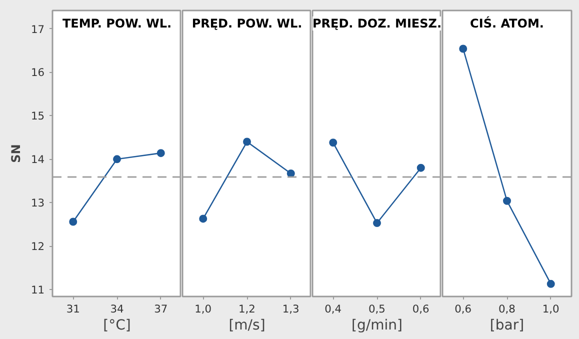 This screenshot has height=339, width=579. What do you see at coordinates (37, 290) in the screenshot?
I see `y-tick-label: 11` at bounding box center [37, 290].